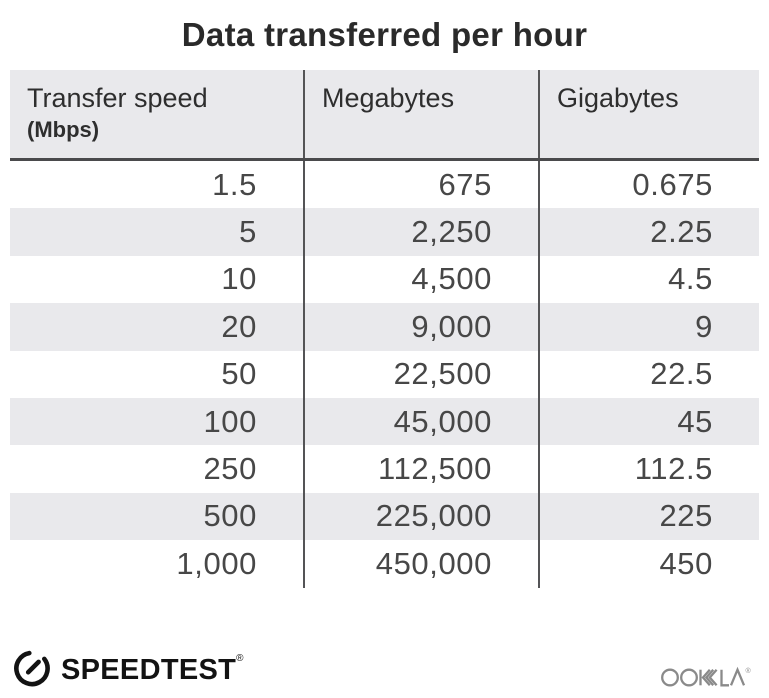 The height and width of the screenshot is (698, 769). What do you see at coordinates (420, 232) in the screenshot?
I see `cell-megabytes: 2,250` at bounding box center [420, 232].